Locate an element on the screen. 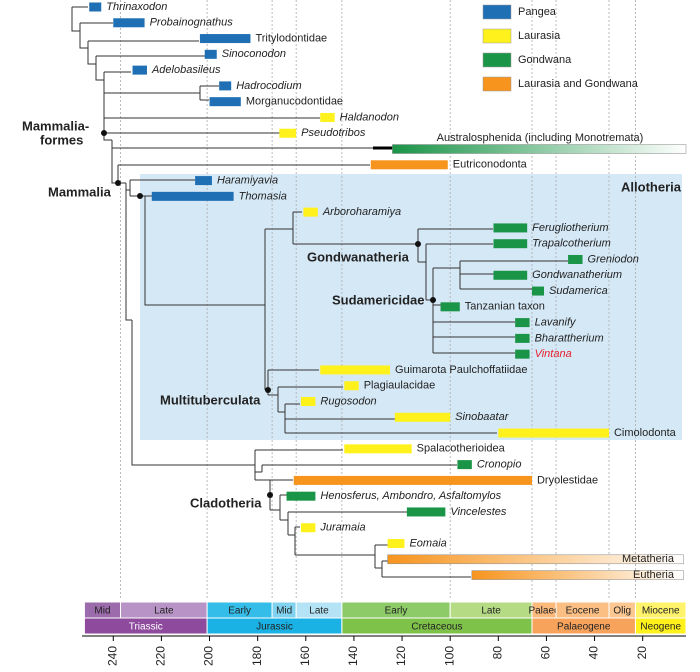 The width and height of the screenshot is (700, 672). taxon-label: Juramaia is located at coordinates (342, 528).